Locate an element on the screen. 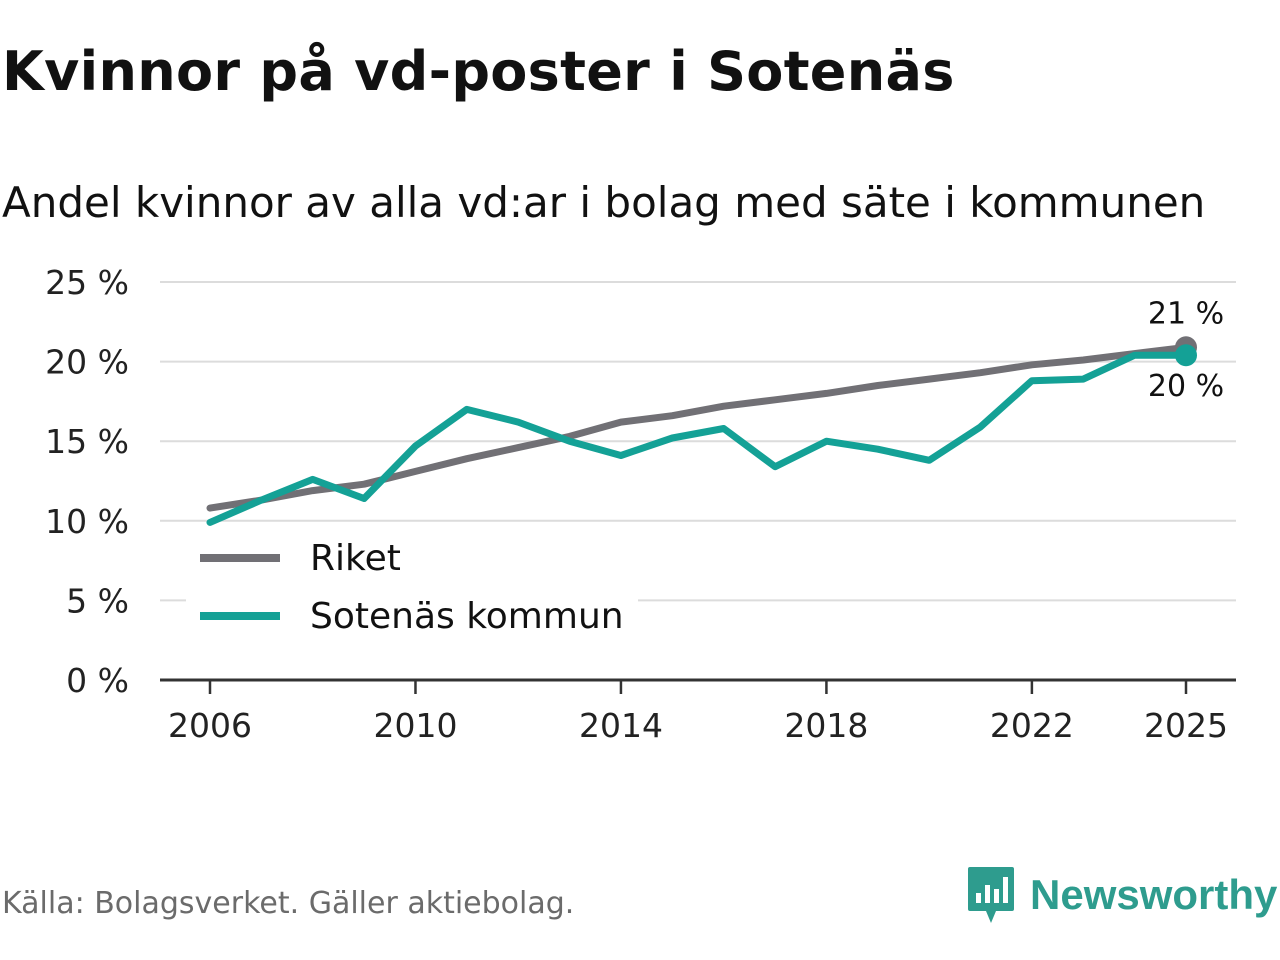 The height and width of the screenshot is (960, 1280). end-marker-sotenas is located at coordinates (1186, 355).